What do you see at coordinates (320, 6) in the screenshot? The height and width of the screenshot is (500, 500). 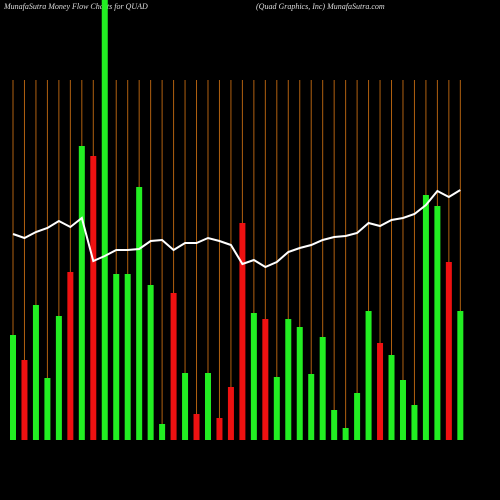 I see `chart-subtitle: (Quad Graphics, Inc) MunafaSutra.com` at bounding box center [320, 6].